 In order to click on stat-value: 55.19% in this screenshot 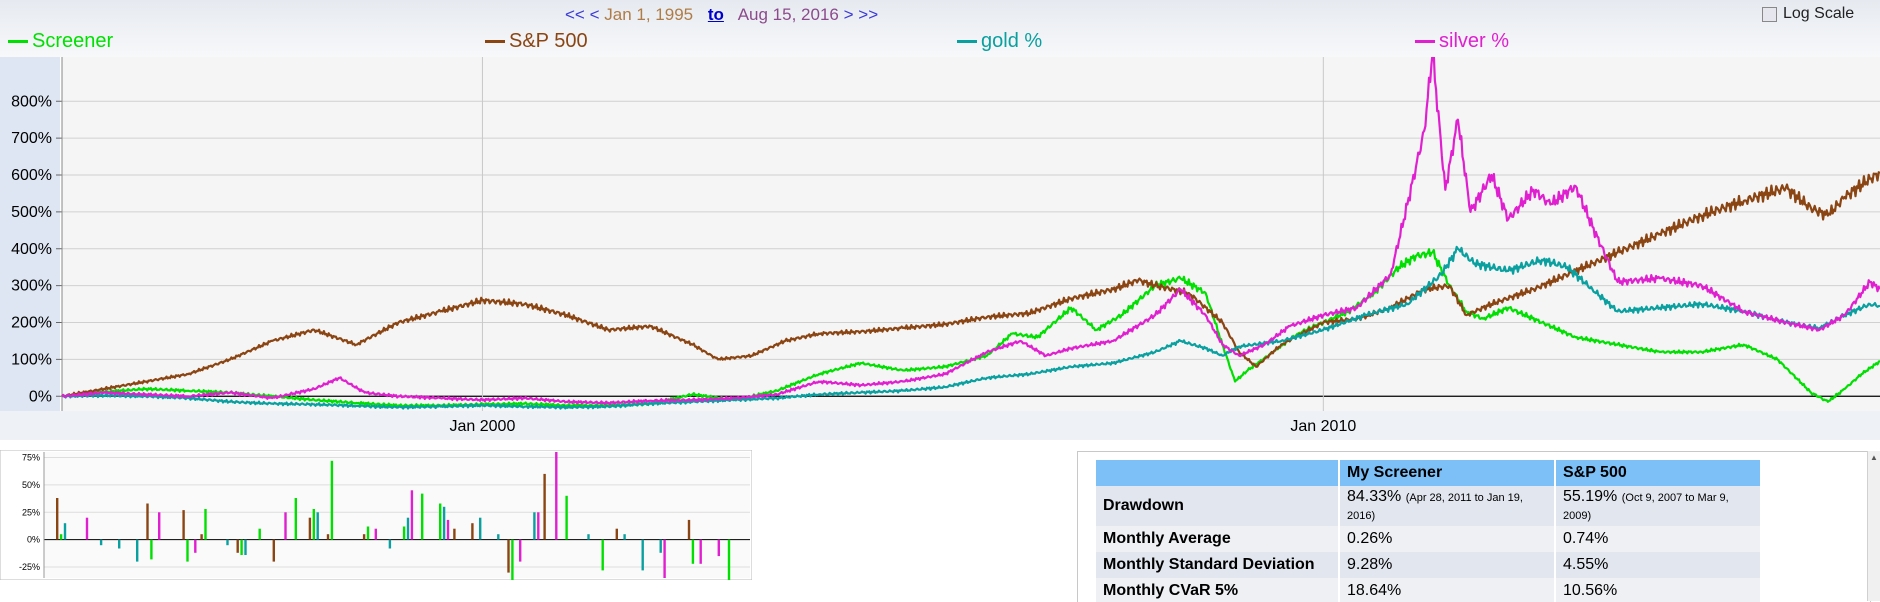, I will do `click(1590, 496)`.